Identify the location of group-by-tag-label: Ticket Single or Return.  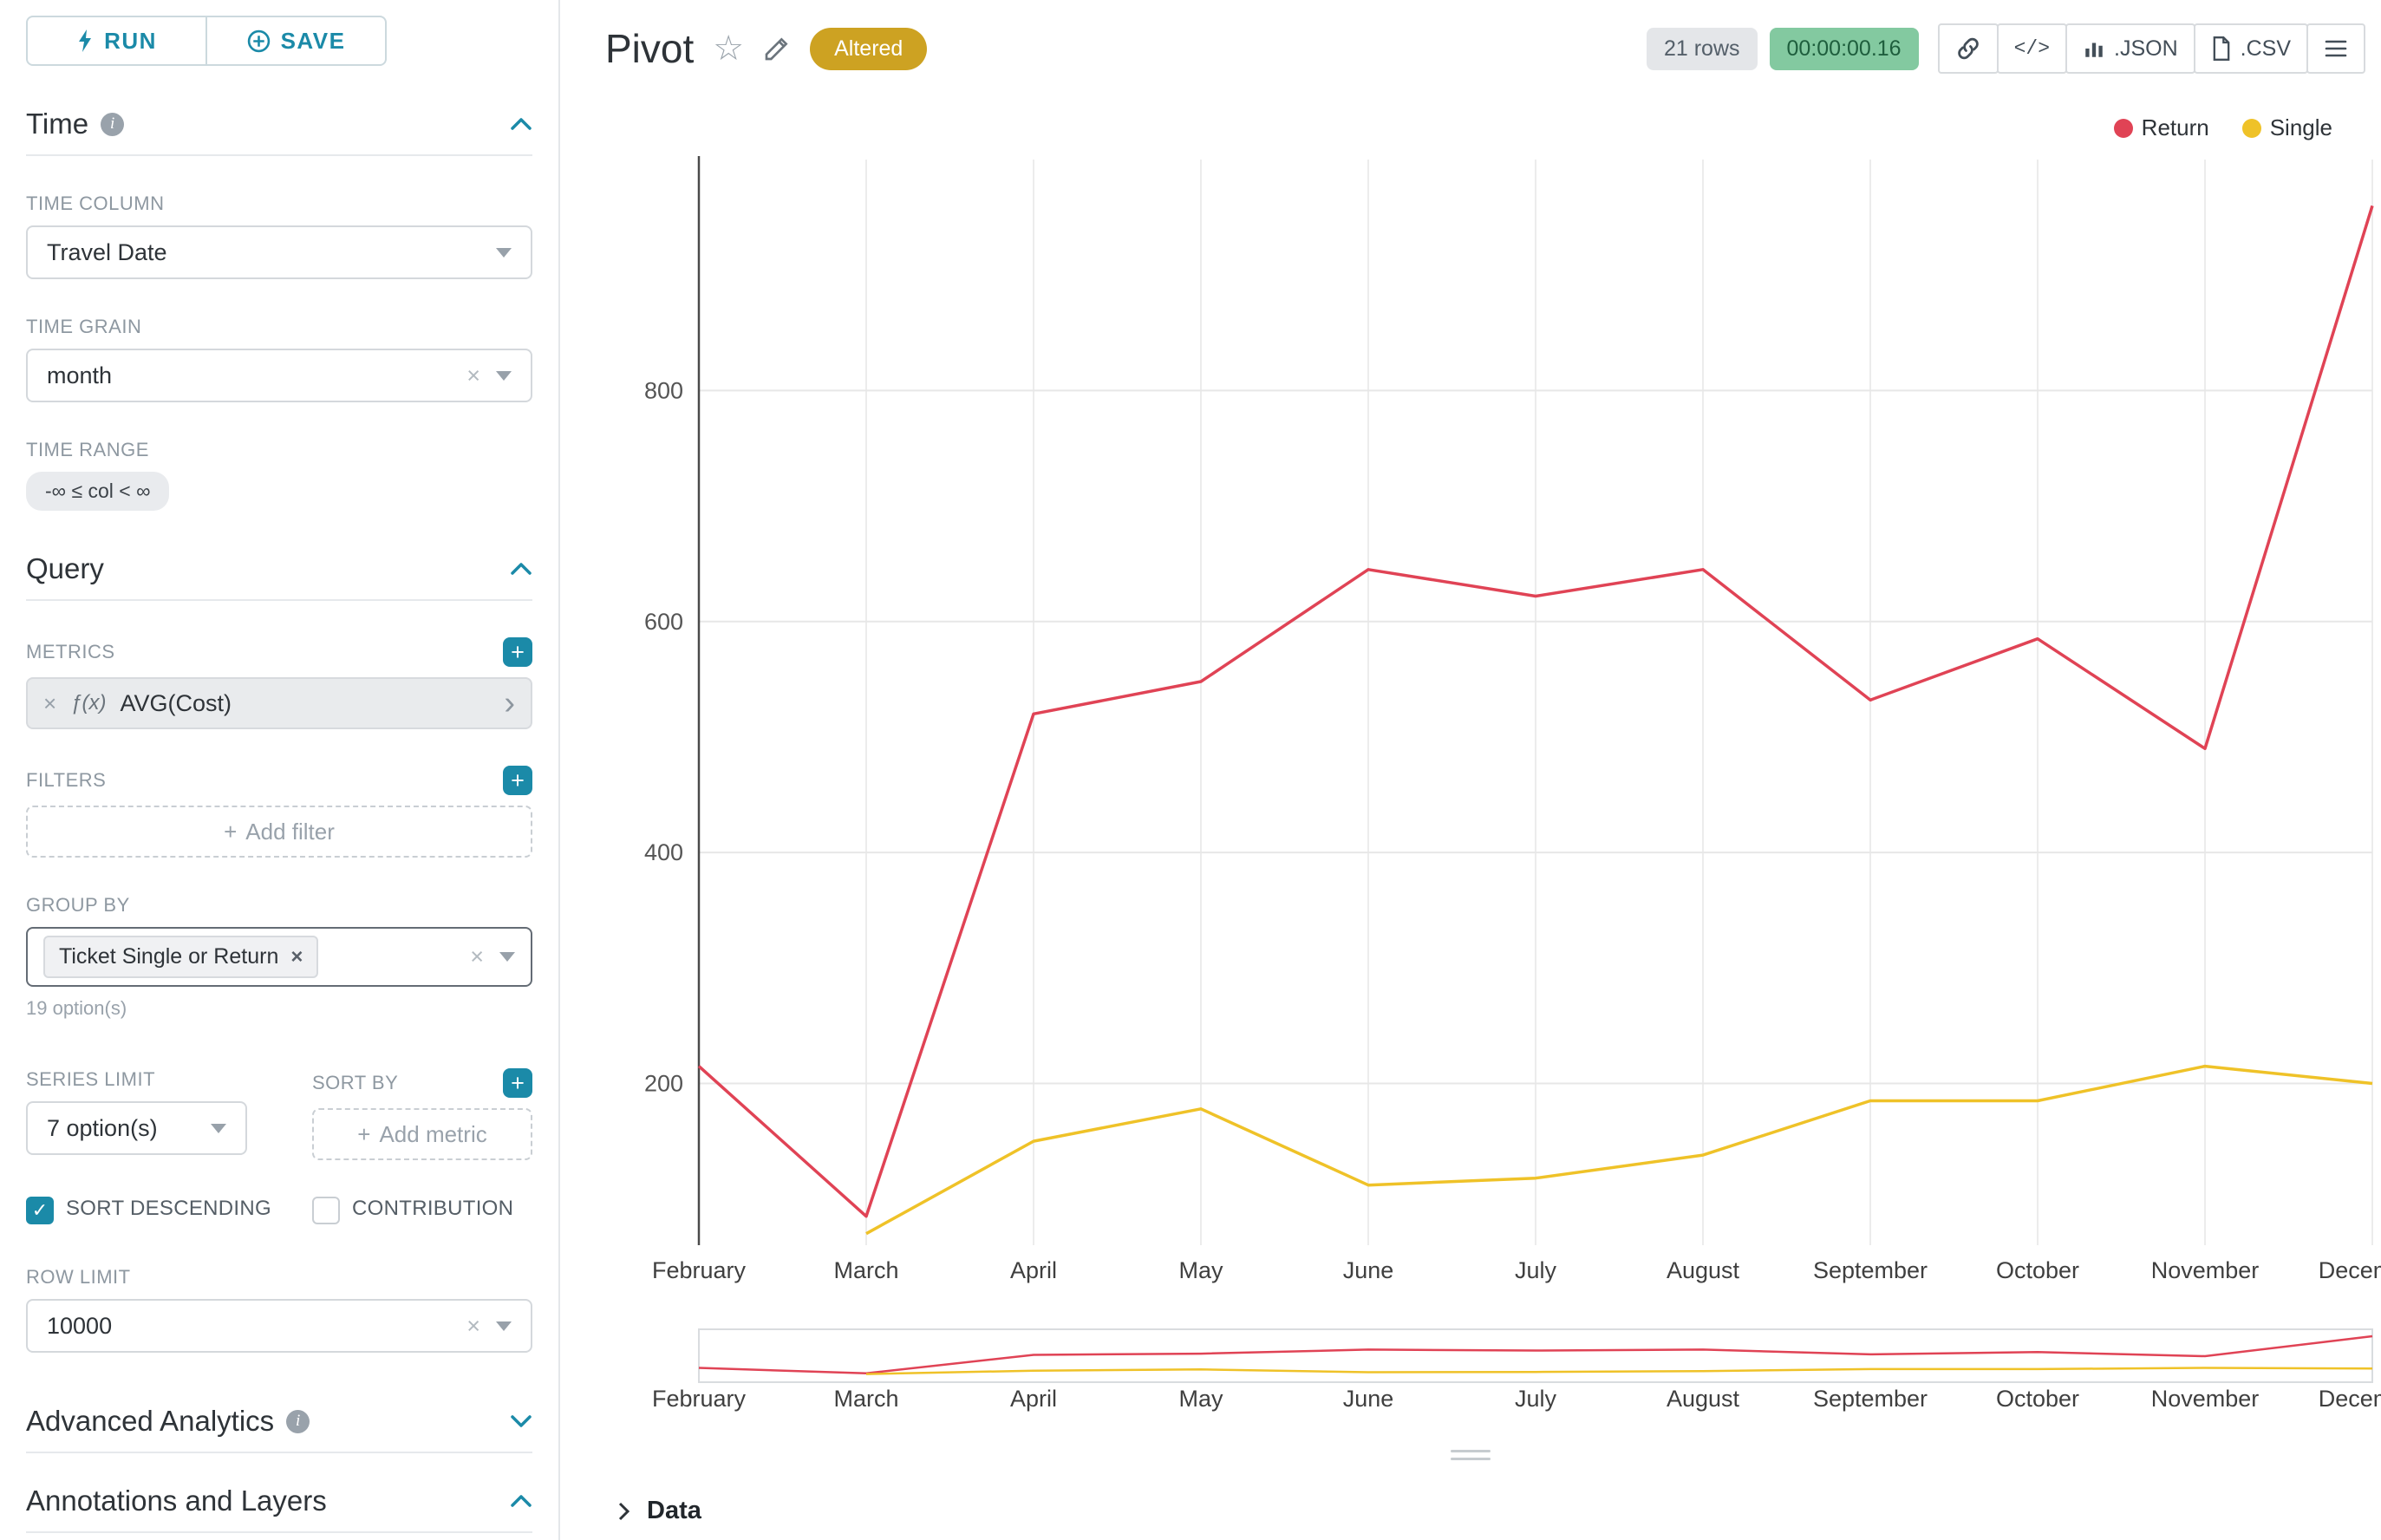
(169, 956).